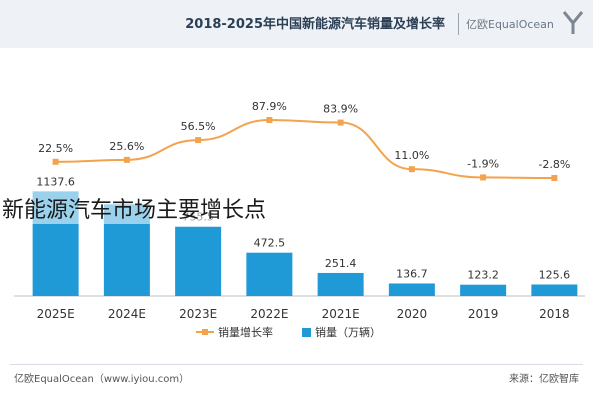 Image resolution: width=593 pixels, height=400 pixels. What do you see at coordinates (483, 163) in the screenshot?
I see `growth-label-2019: -1.9%` at bounding box center [483, 163].